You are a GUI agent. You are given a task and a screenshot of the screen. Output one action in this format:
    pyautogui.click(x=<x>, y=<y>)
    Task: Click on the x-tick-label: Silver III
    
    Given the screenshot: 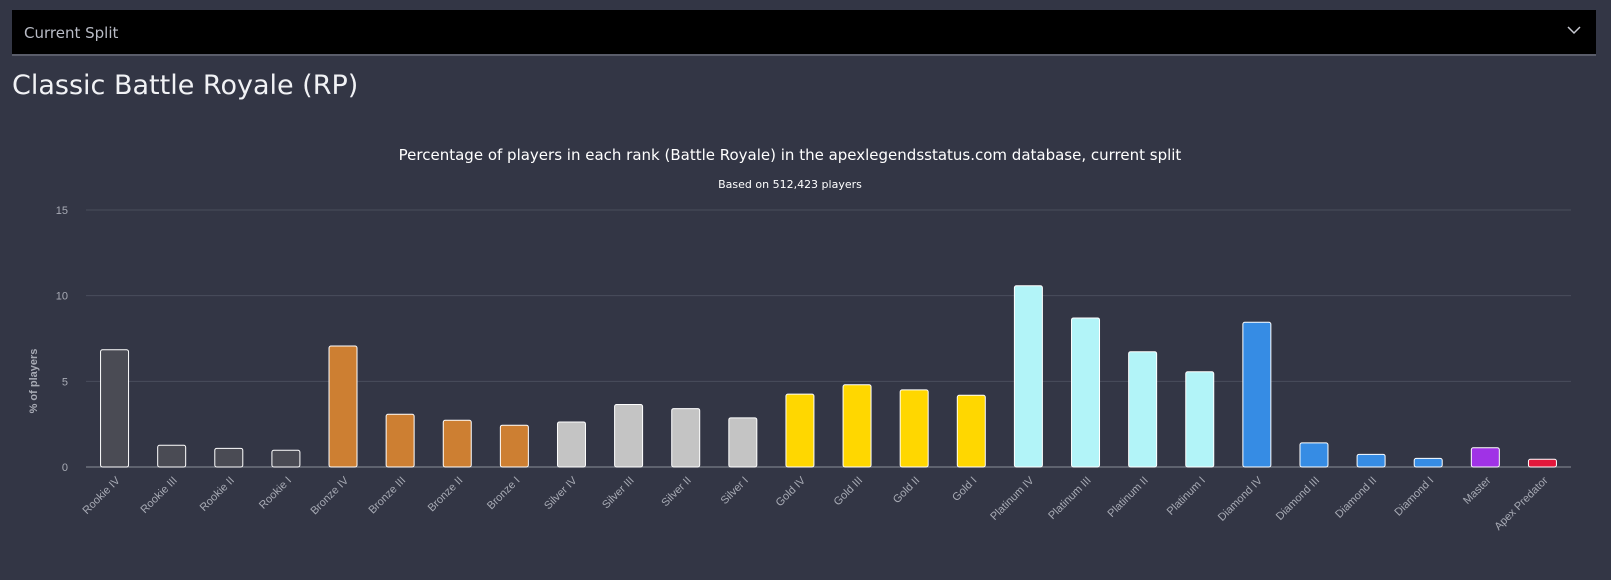 What is the action you would take?
    pyautogui.click(x=618, y=493)
    